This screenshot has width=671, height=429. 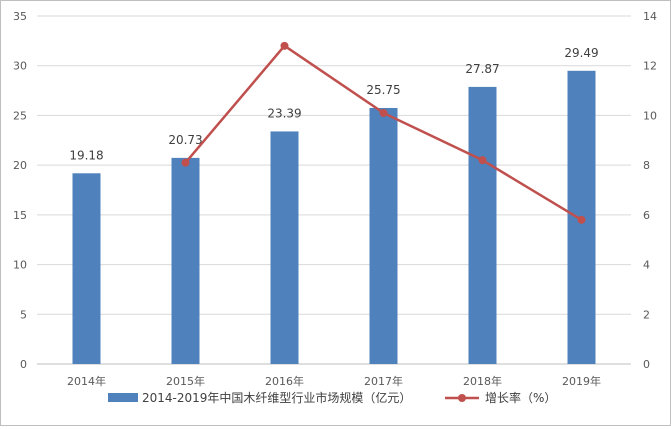 I want to click on bar-data-label: 20.73, so click(x=185, y=140).